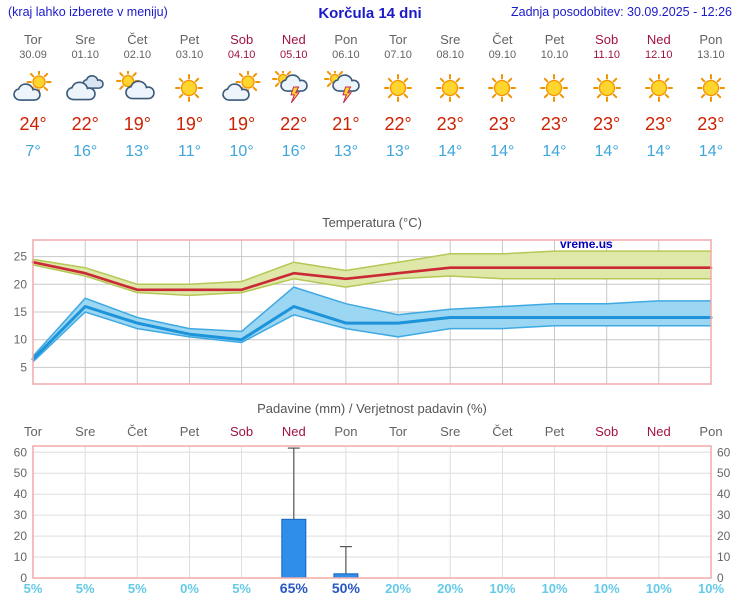 The width and height of the screenshot is (740, 600). I want to click on day-column: Pet 10.10 23° 14°, so click(554, 119).